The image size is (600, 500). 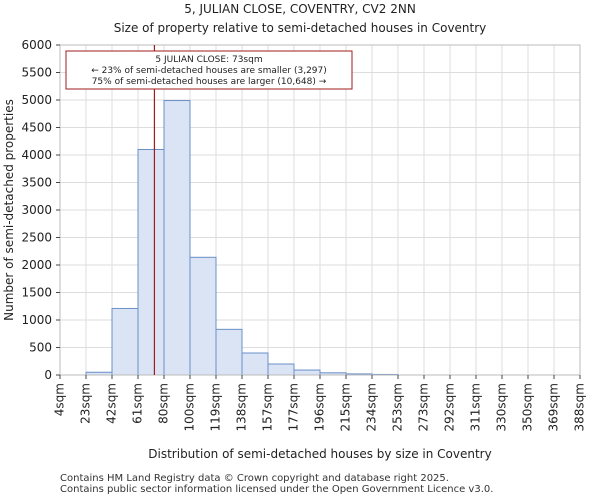 What do you see at coordinates (86, 403) in the screenshot?
I see `x-tick-label: 23sqm` at bounding box center [86, 403].